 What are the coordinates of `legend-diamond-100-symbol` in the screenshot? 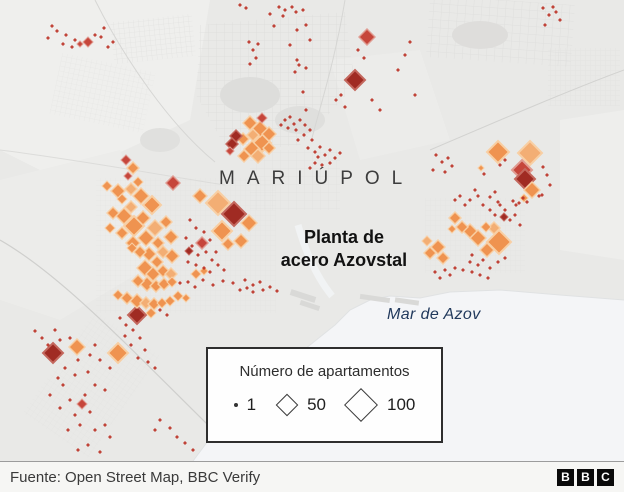 It's located at (361, 405).